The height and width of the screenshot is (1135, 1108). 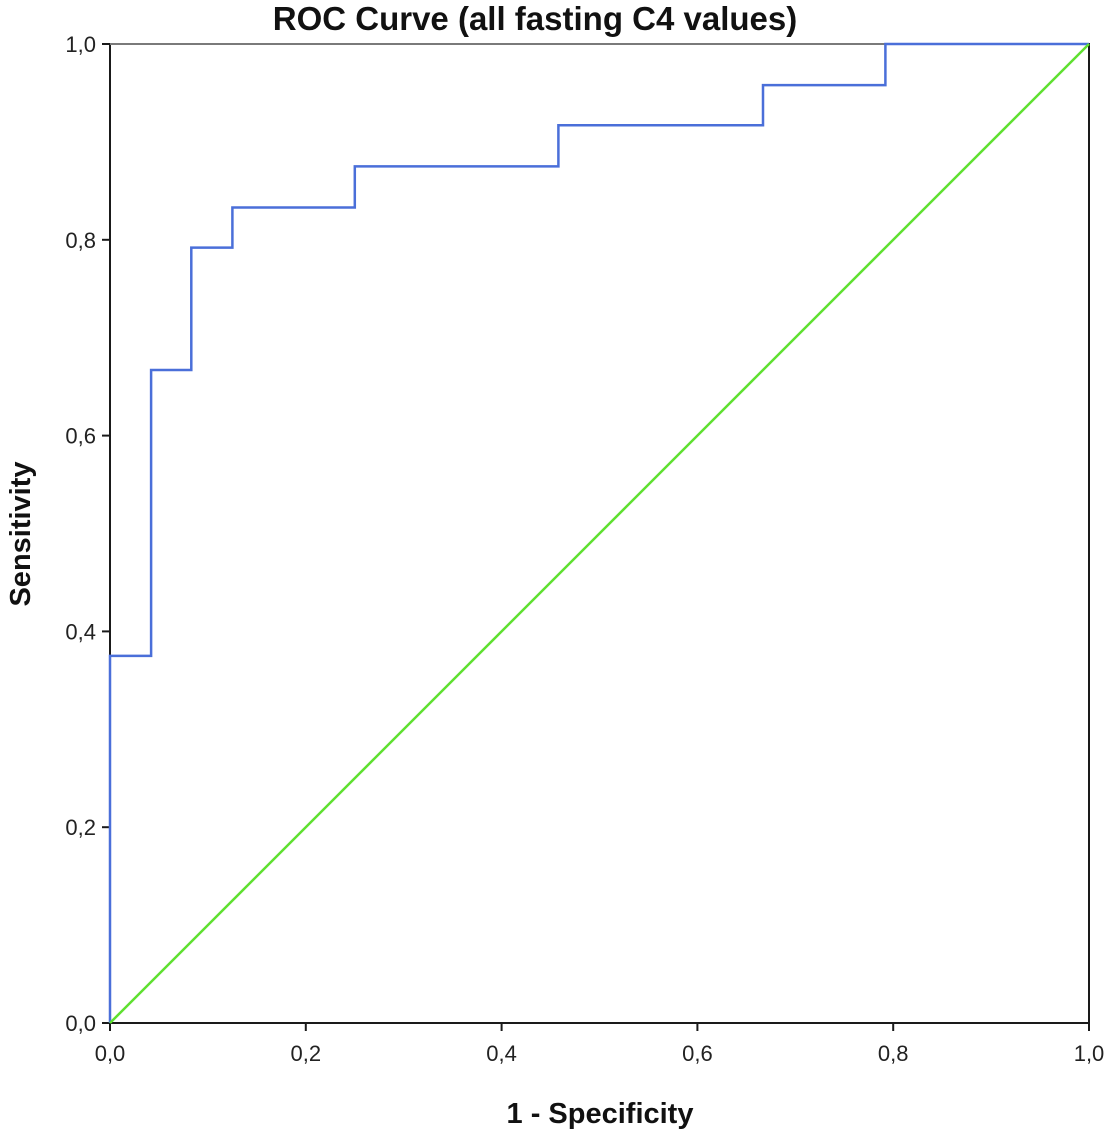 I want to click on y-tick-label: 1,0, so click(x=80, y=44).